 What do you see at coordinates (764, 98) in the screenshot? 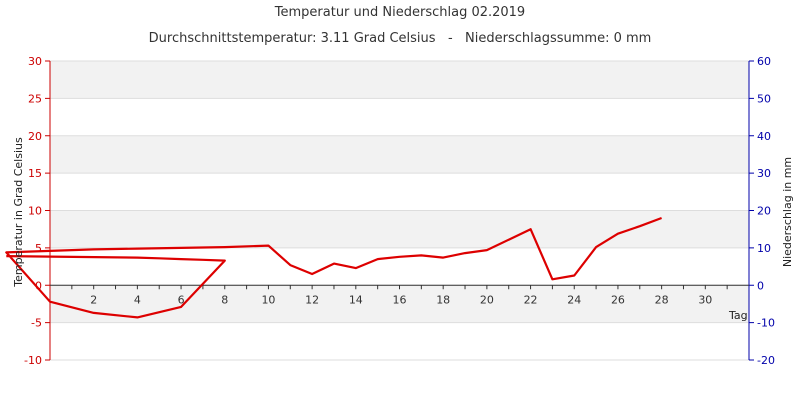
I see `y-tick-label-right: 50` at bounding box center [764, 98].